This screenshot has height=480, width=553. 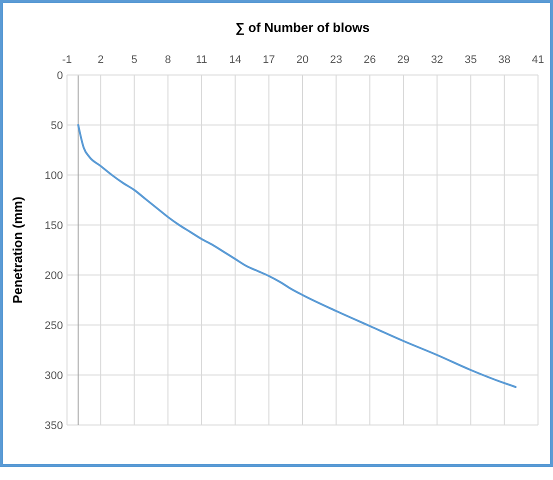 I want to click on x-tick-label: 17, so click(x=268, y=60).